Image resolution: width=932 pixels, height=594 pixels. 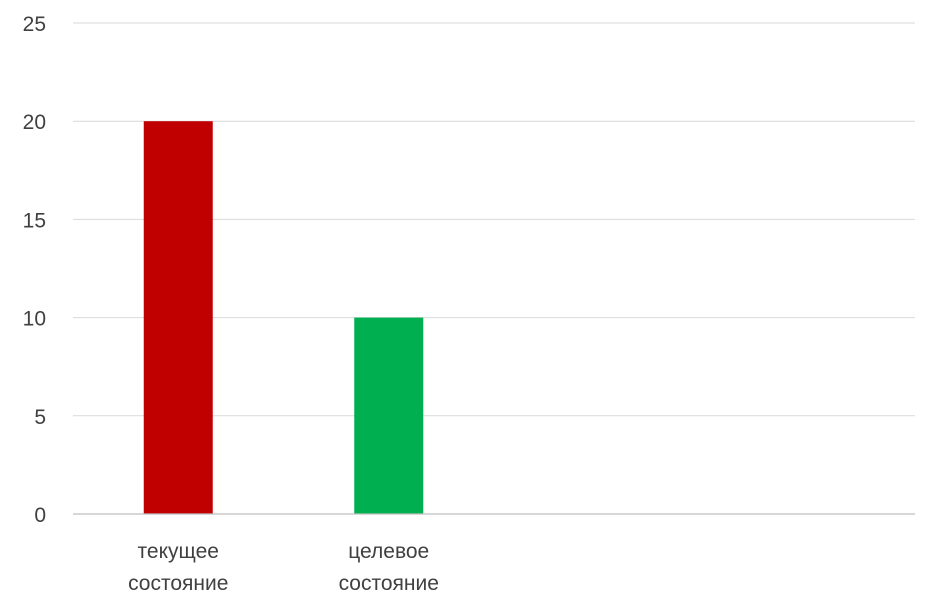 I want to click on x-category-label: целевое, so click(x=388, y=551).